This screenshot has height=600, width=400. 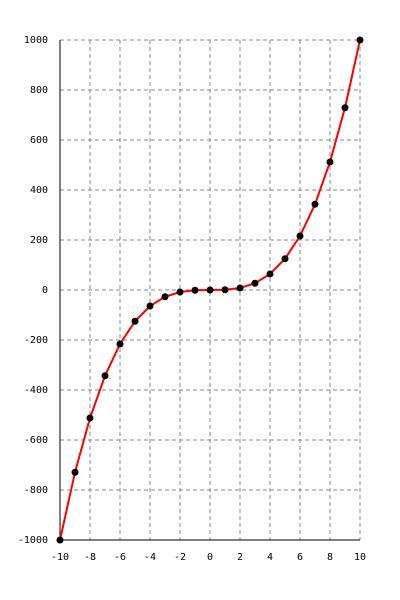 What do you see at coordinates (120, 557) in the screenshot?
I see `x-tick-label: -6` at bounding box center [120, 557].